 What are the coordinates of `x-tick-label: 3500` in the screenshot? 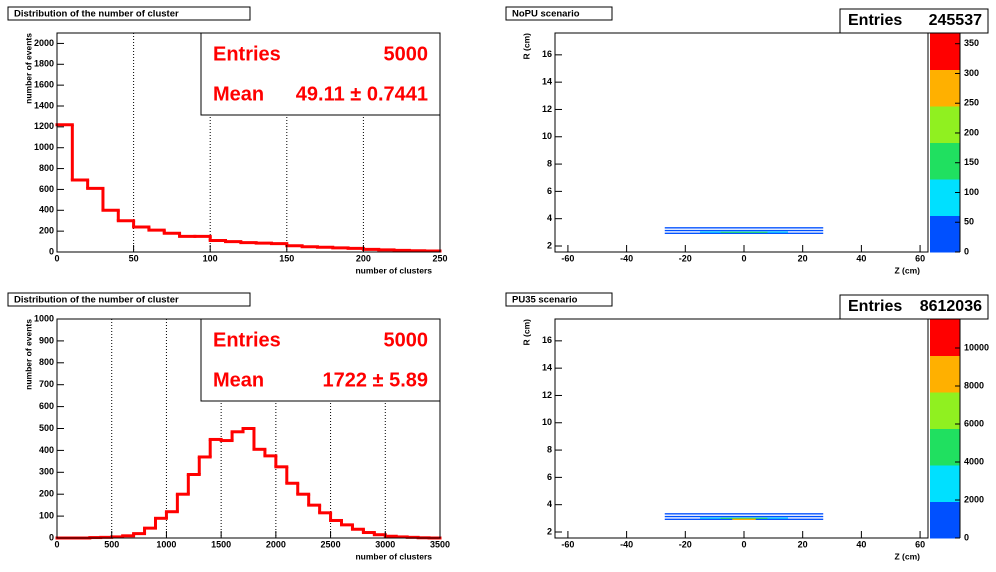 It's located at (440, 544).